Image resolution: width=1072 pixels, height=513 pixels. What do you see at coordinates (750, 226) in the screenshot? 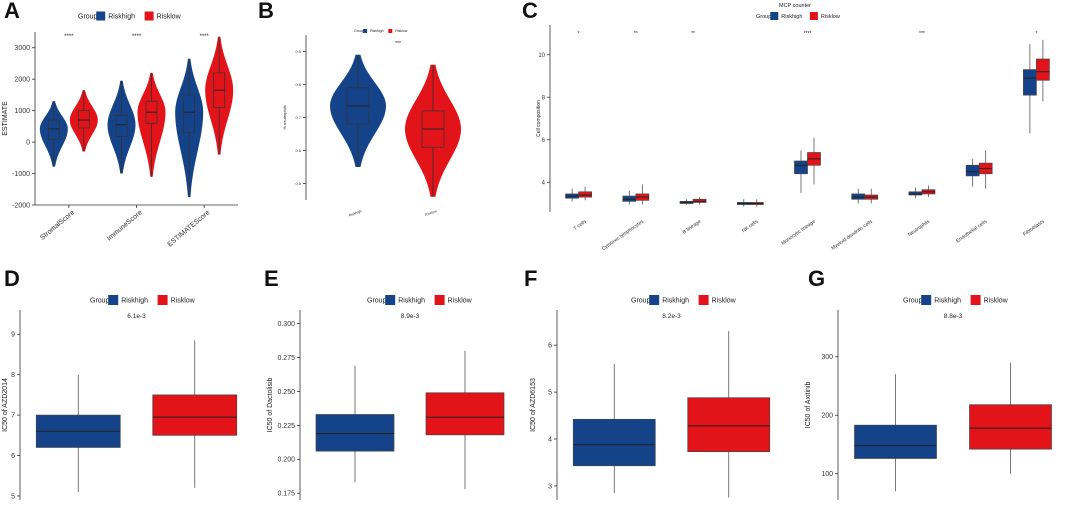
I see `x-tick-label: NK cells` at bounding box center [750, 226].